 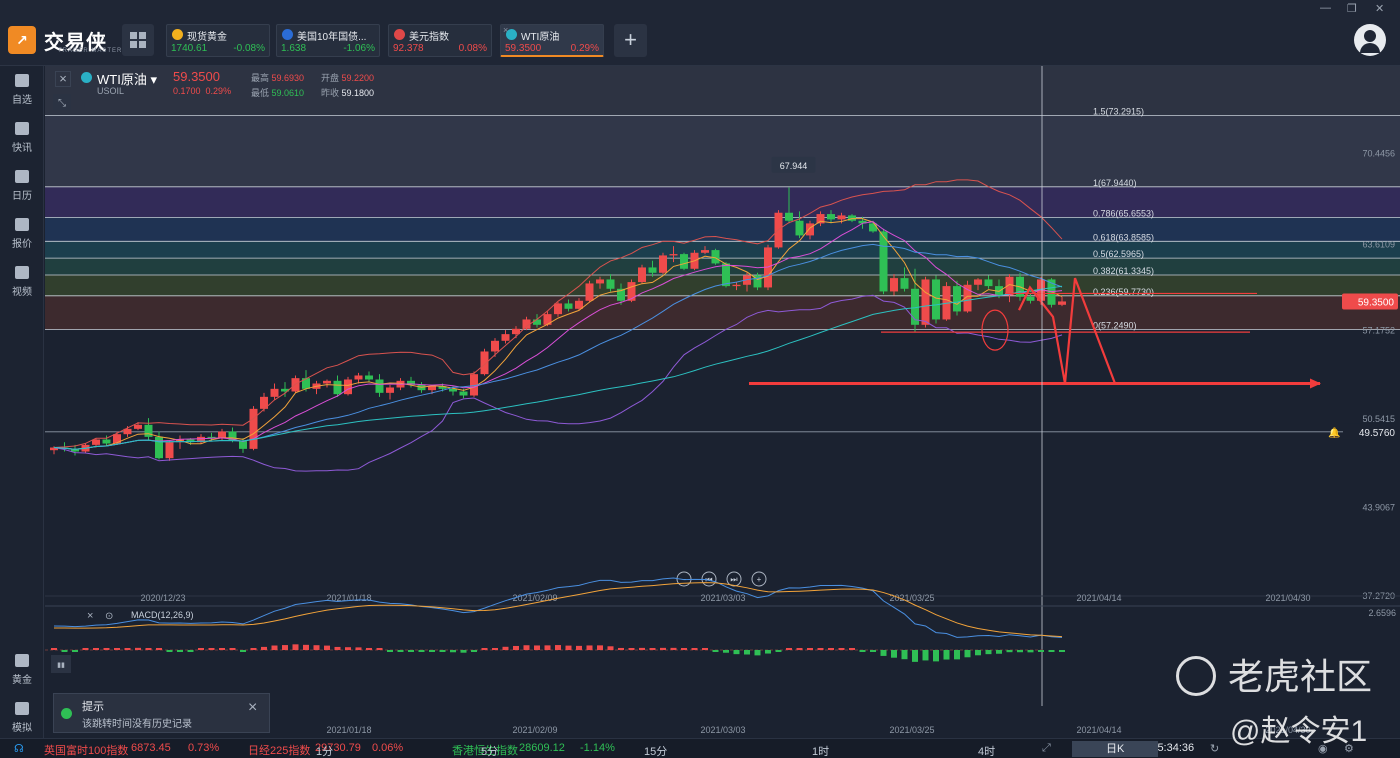 What do you see at coordinates (127, 79) in the screenshot?
I see `instrument-name: WTI原油 ▾` at bounding box center [127, 79].